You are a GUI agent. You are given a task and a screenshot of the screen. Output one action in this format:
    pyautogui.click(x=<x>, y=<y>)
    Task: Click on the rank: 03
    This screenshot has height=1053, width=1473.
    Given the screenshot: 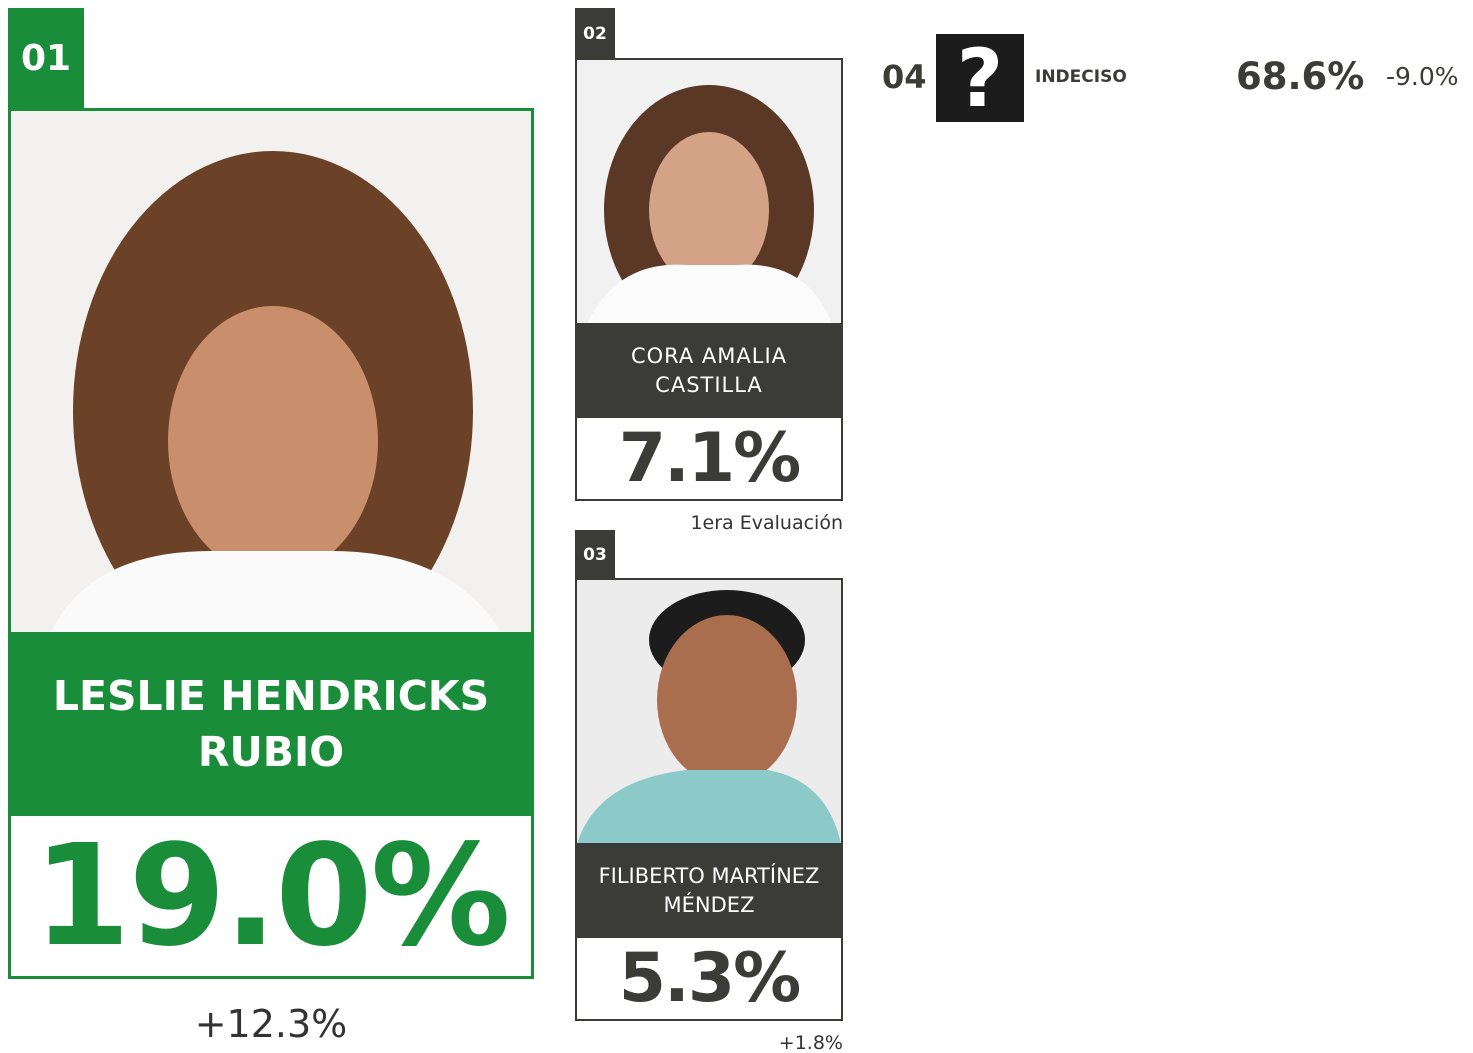 What is the action you would take?
    pyautogui.click(x=595, y=554)
    